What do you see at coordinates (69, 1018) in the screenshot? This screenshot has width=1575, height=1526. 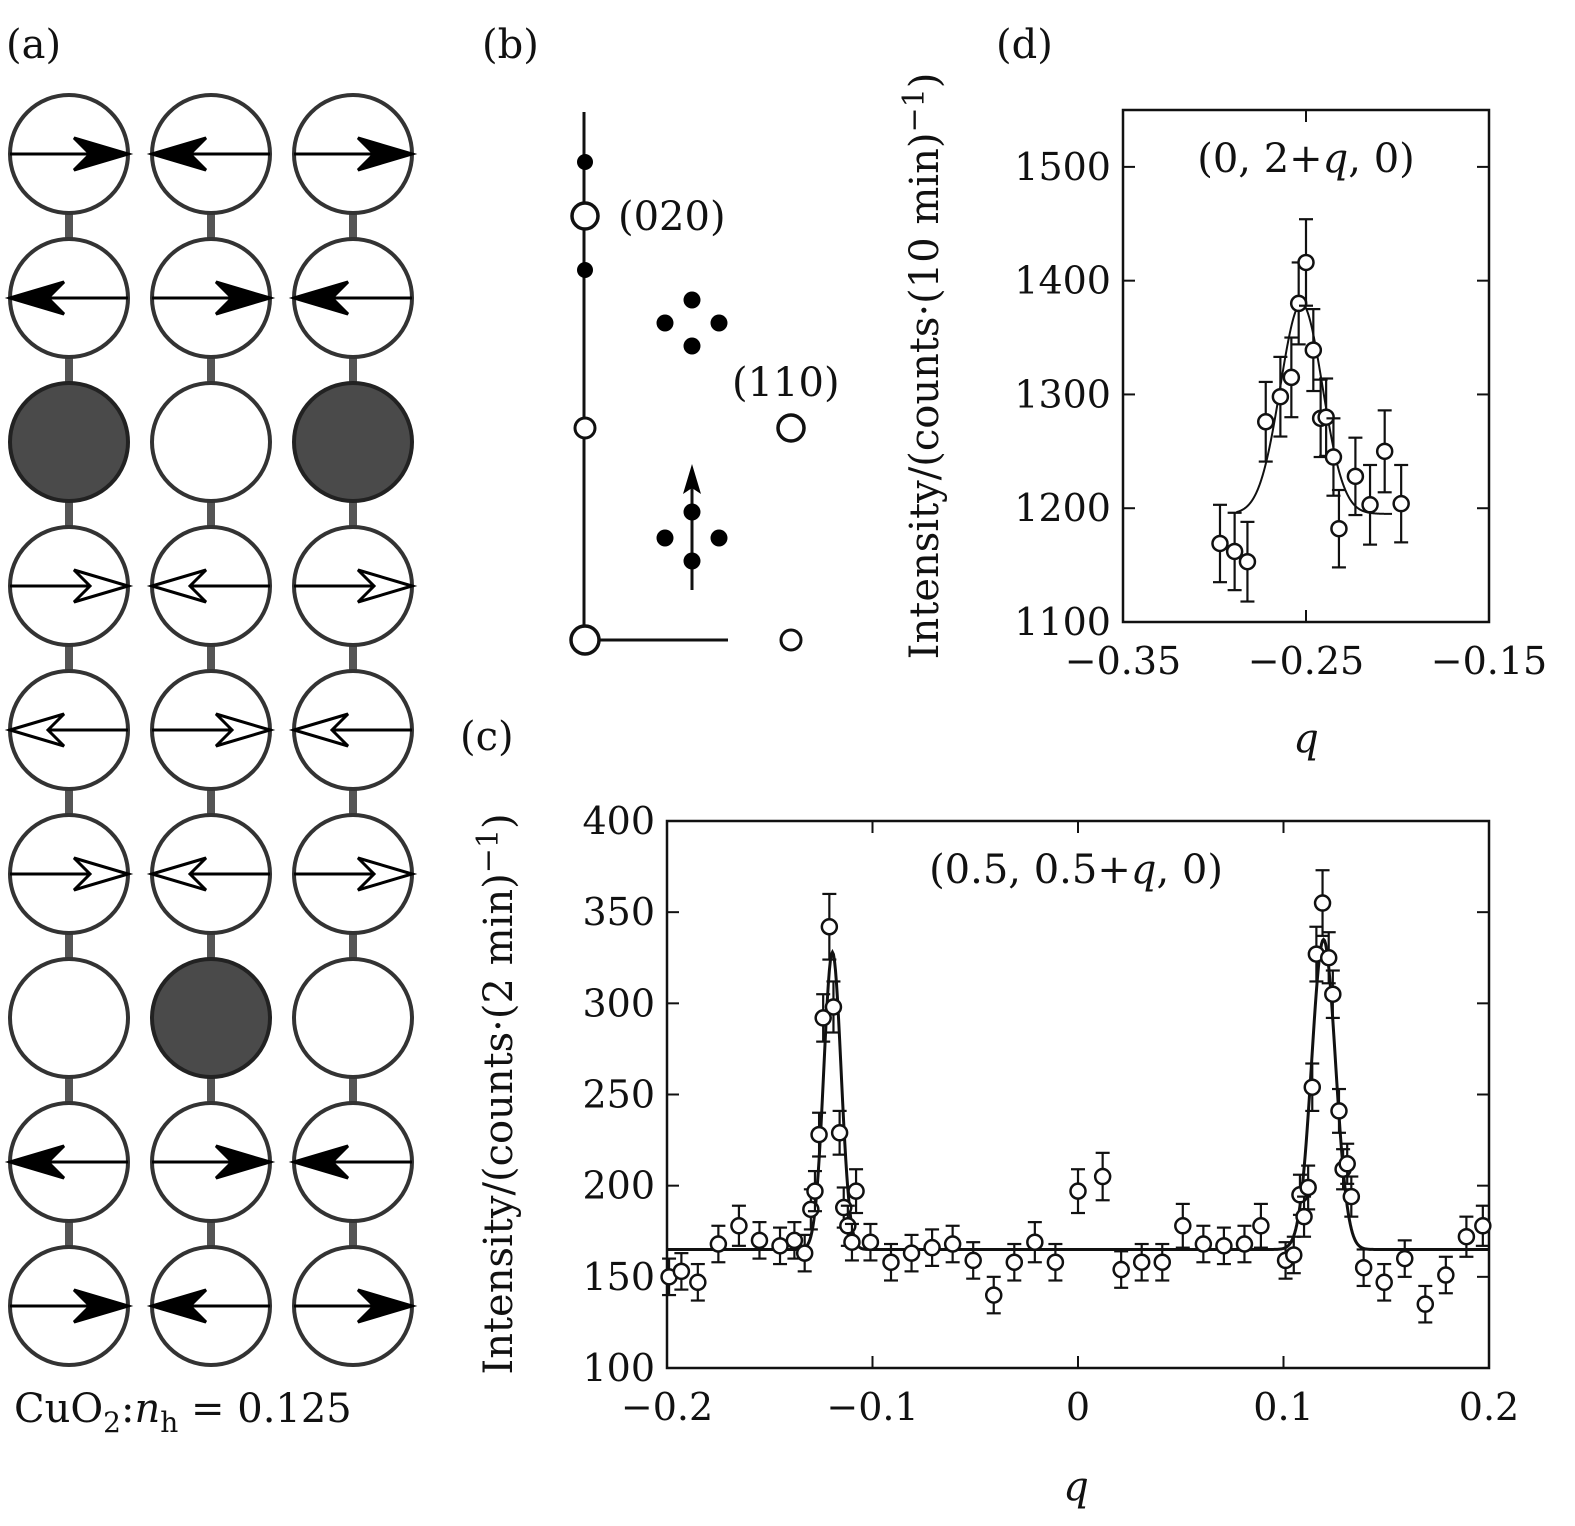 I see `spin-site` at bounding box center [69, 1018].